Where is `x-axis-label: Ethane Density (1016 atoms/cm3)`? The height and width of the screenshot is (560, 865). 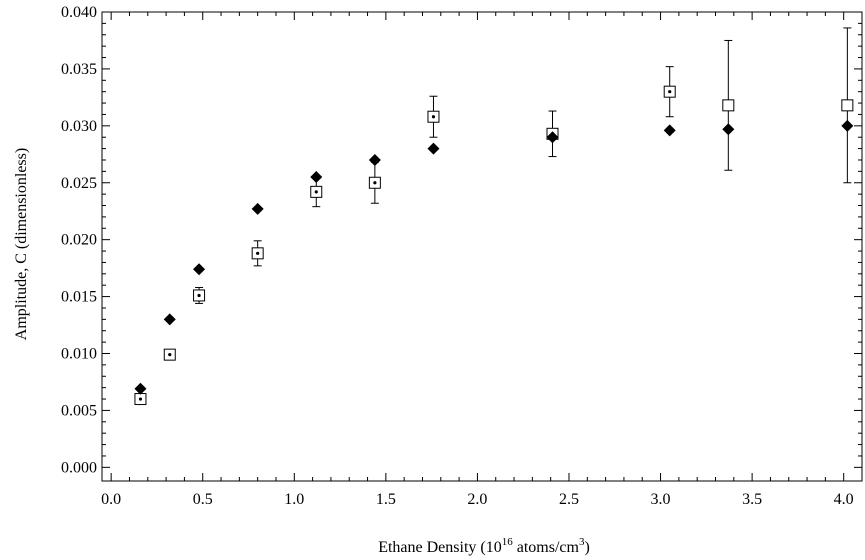
x-axis-label: Ethane Density (1016 atoms/cm3) is located at coordinates (484, 546).